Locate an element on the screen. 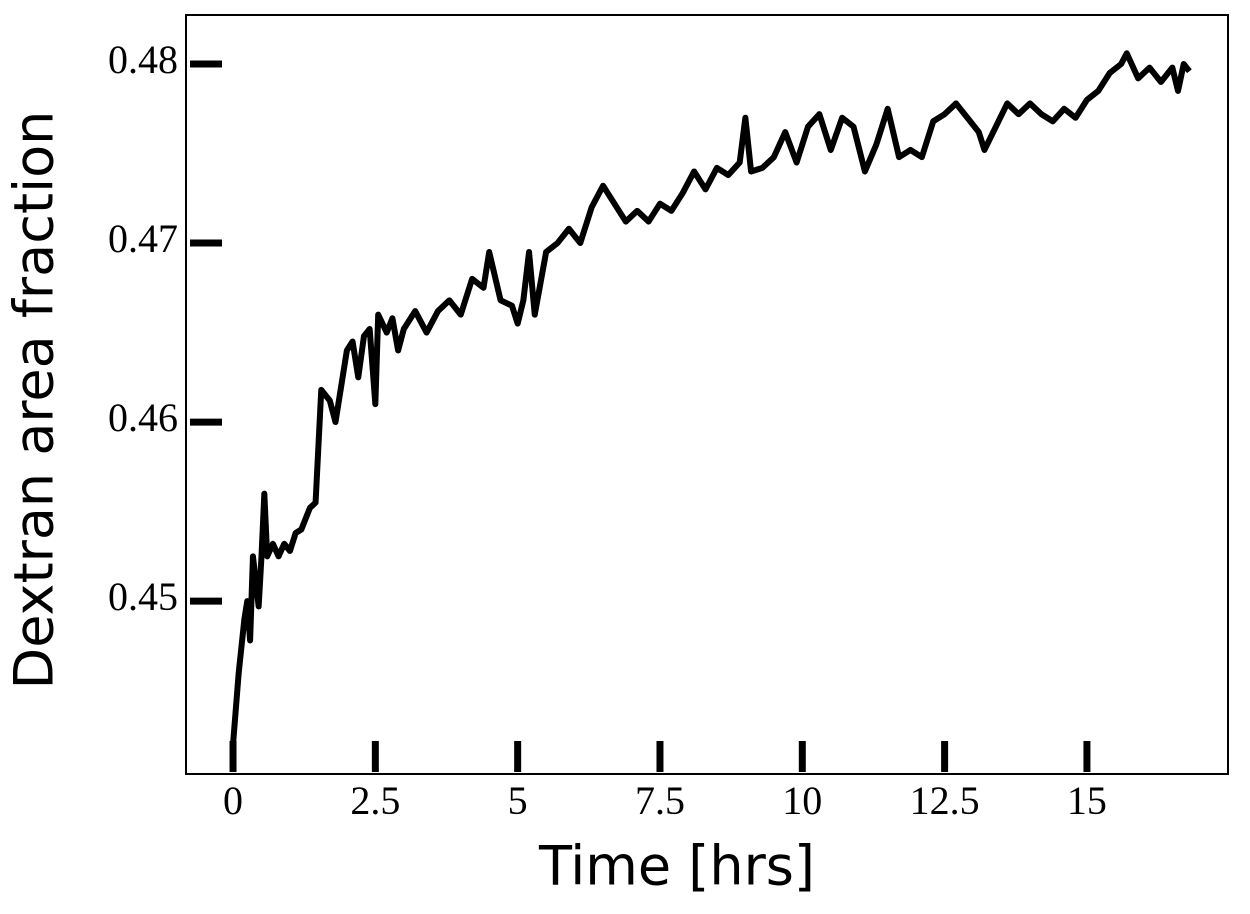 The image size is (1250, 914). y-tick-label: 0.47 is located at coordinates (143, 238).